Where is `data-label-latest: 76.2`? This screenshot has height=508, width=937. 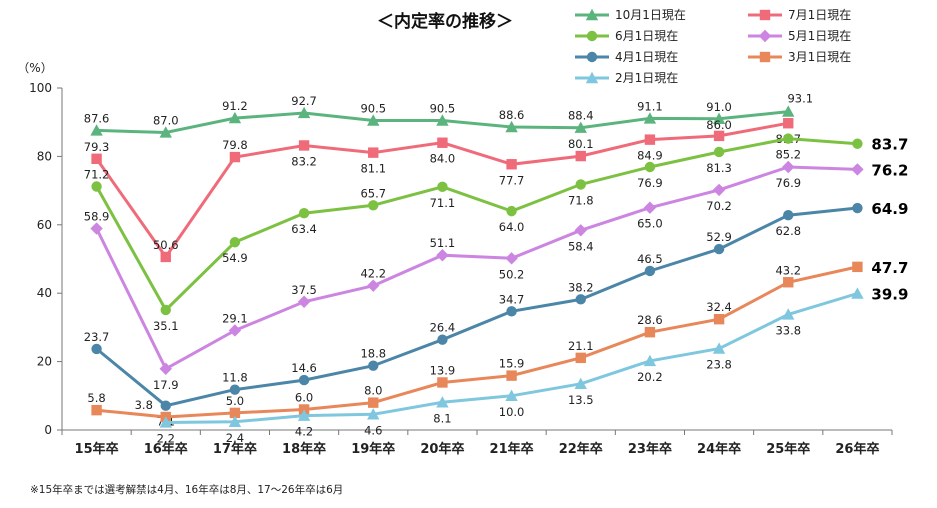
data-label-latest: 76.2 is located at coordinates (889, 170).